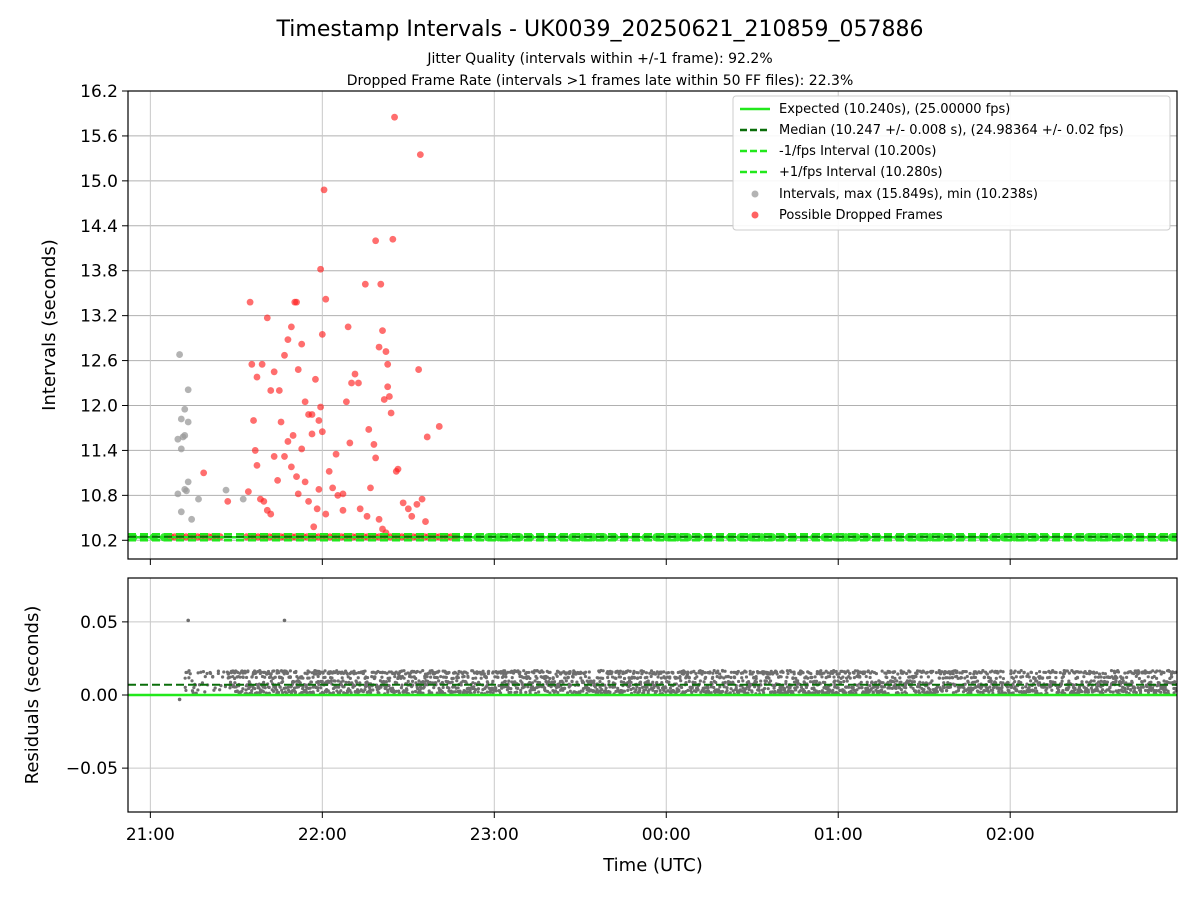 The height and width of the screenshot is (900, 1200). I want to click on bottom-y-axis-label: Residuals (seconds), so click(32, 695).